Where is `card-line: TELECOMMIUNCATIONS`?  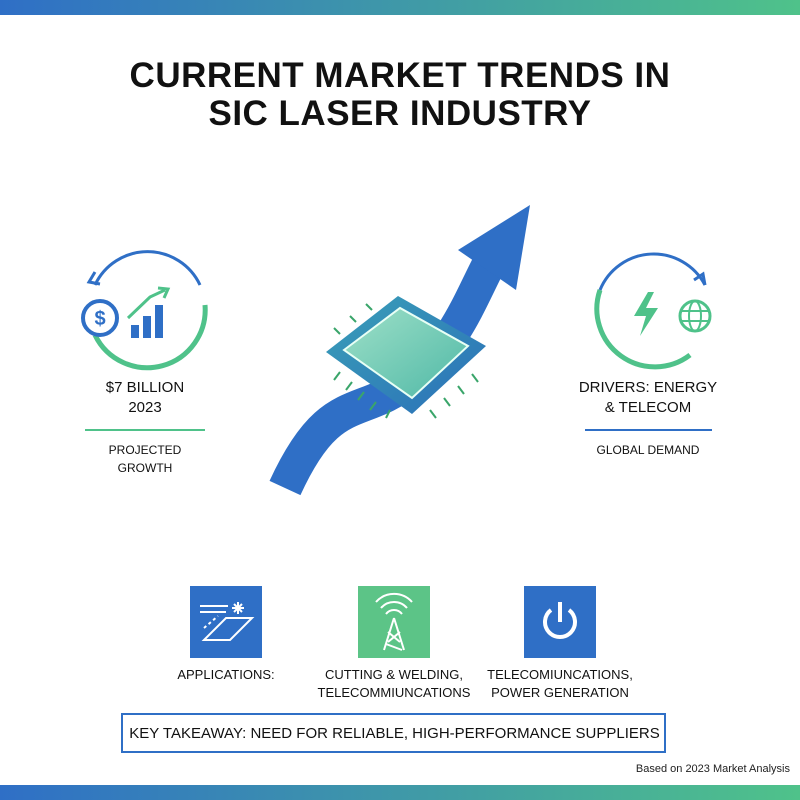
card-line: TELECOMMIUNCATIONS is located at coordinates (394, 692).